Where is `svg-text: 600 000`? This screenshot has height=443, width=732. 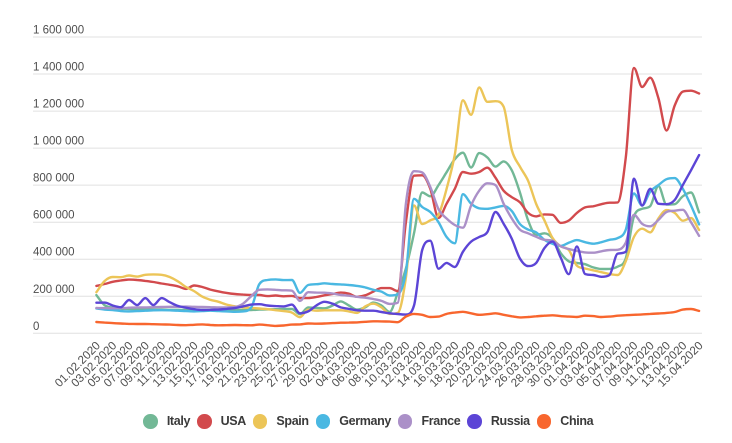 svg-text: 600 000 is located at coordinates (54, 216).